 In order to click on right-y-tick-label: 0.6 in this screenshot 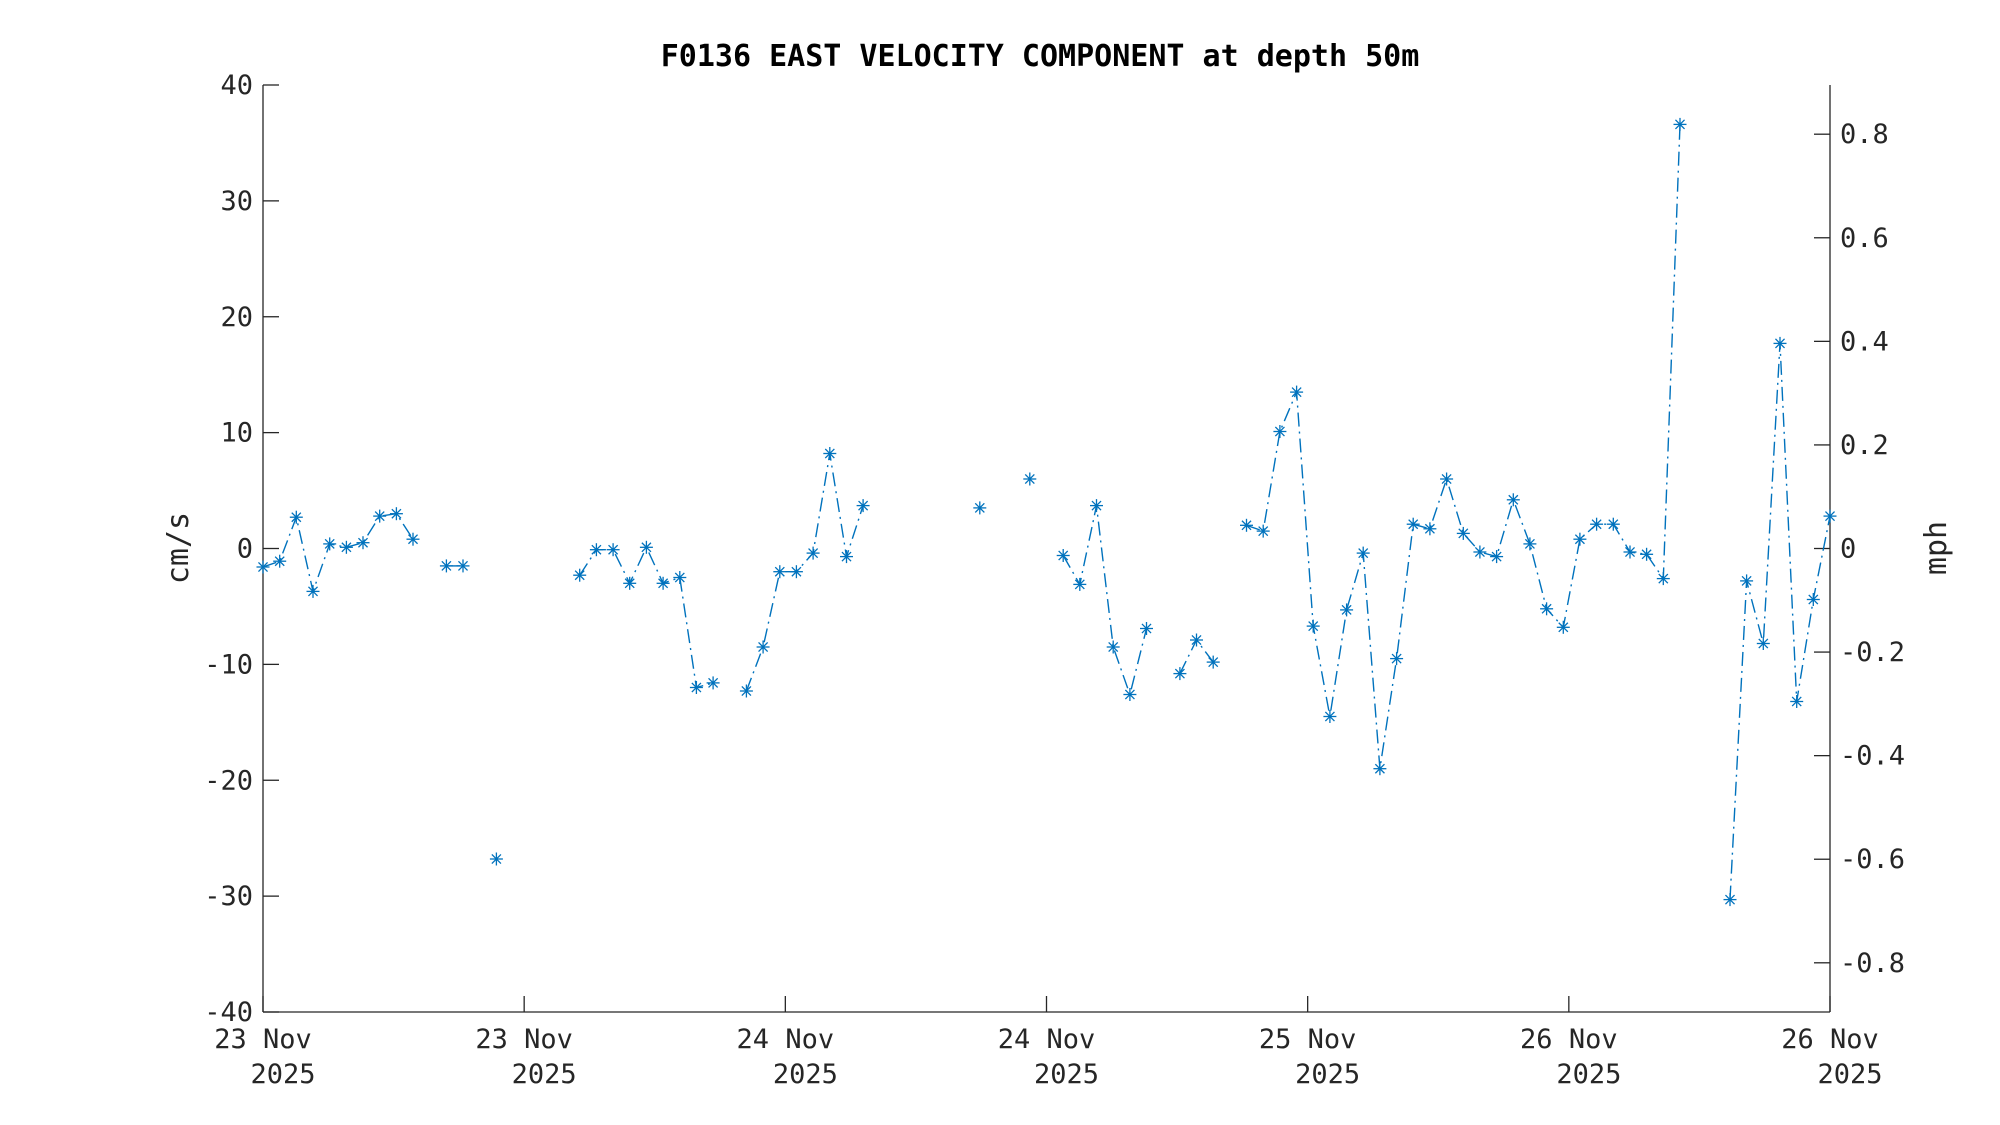, I will do `click(1864, 238)`.